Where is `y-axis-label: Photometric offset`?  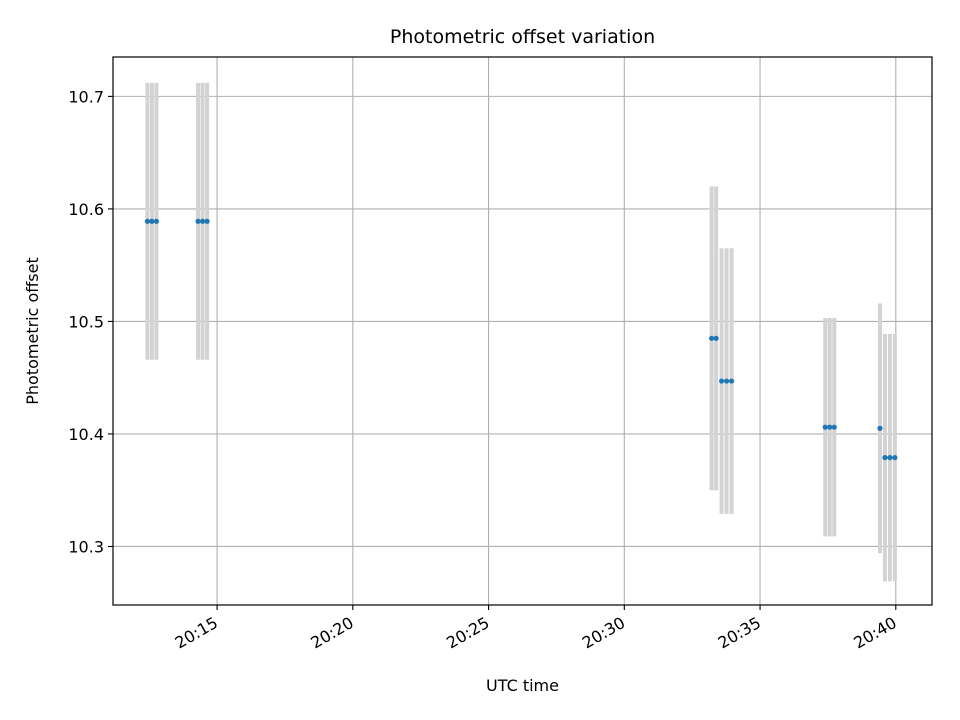 y-axis-label: Photometric offset is located at coordinates (32, 331).